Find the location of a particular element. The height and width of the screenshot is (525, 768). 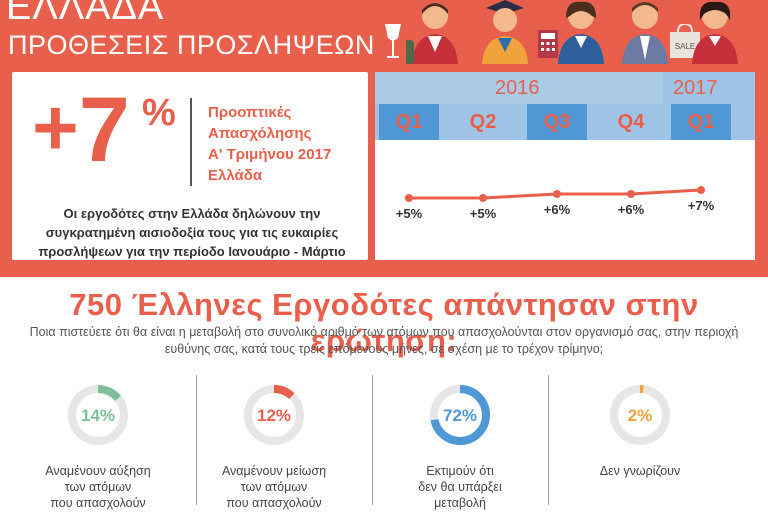

saleswoman-figure-icon is located at coordinates (715, 32).